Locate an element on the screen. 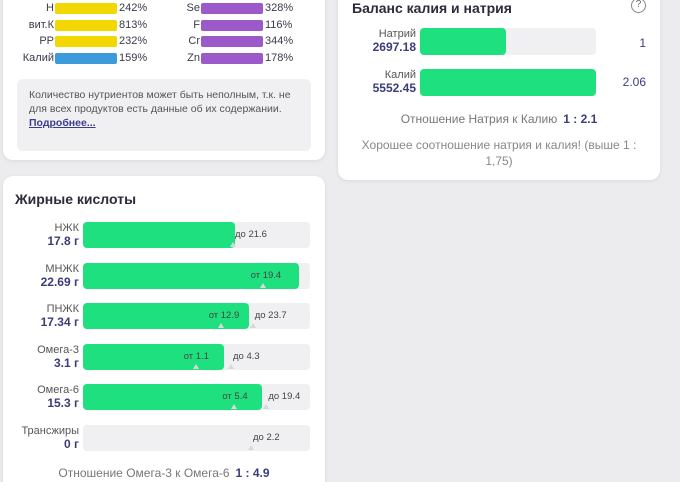 This screenshot has width=680, height=482. fatty-acid-bar: от 12.9 до 23.7 is located at coordinates (196, 316).